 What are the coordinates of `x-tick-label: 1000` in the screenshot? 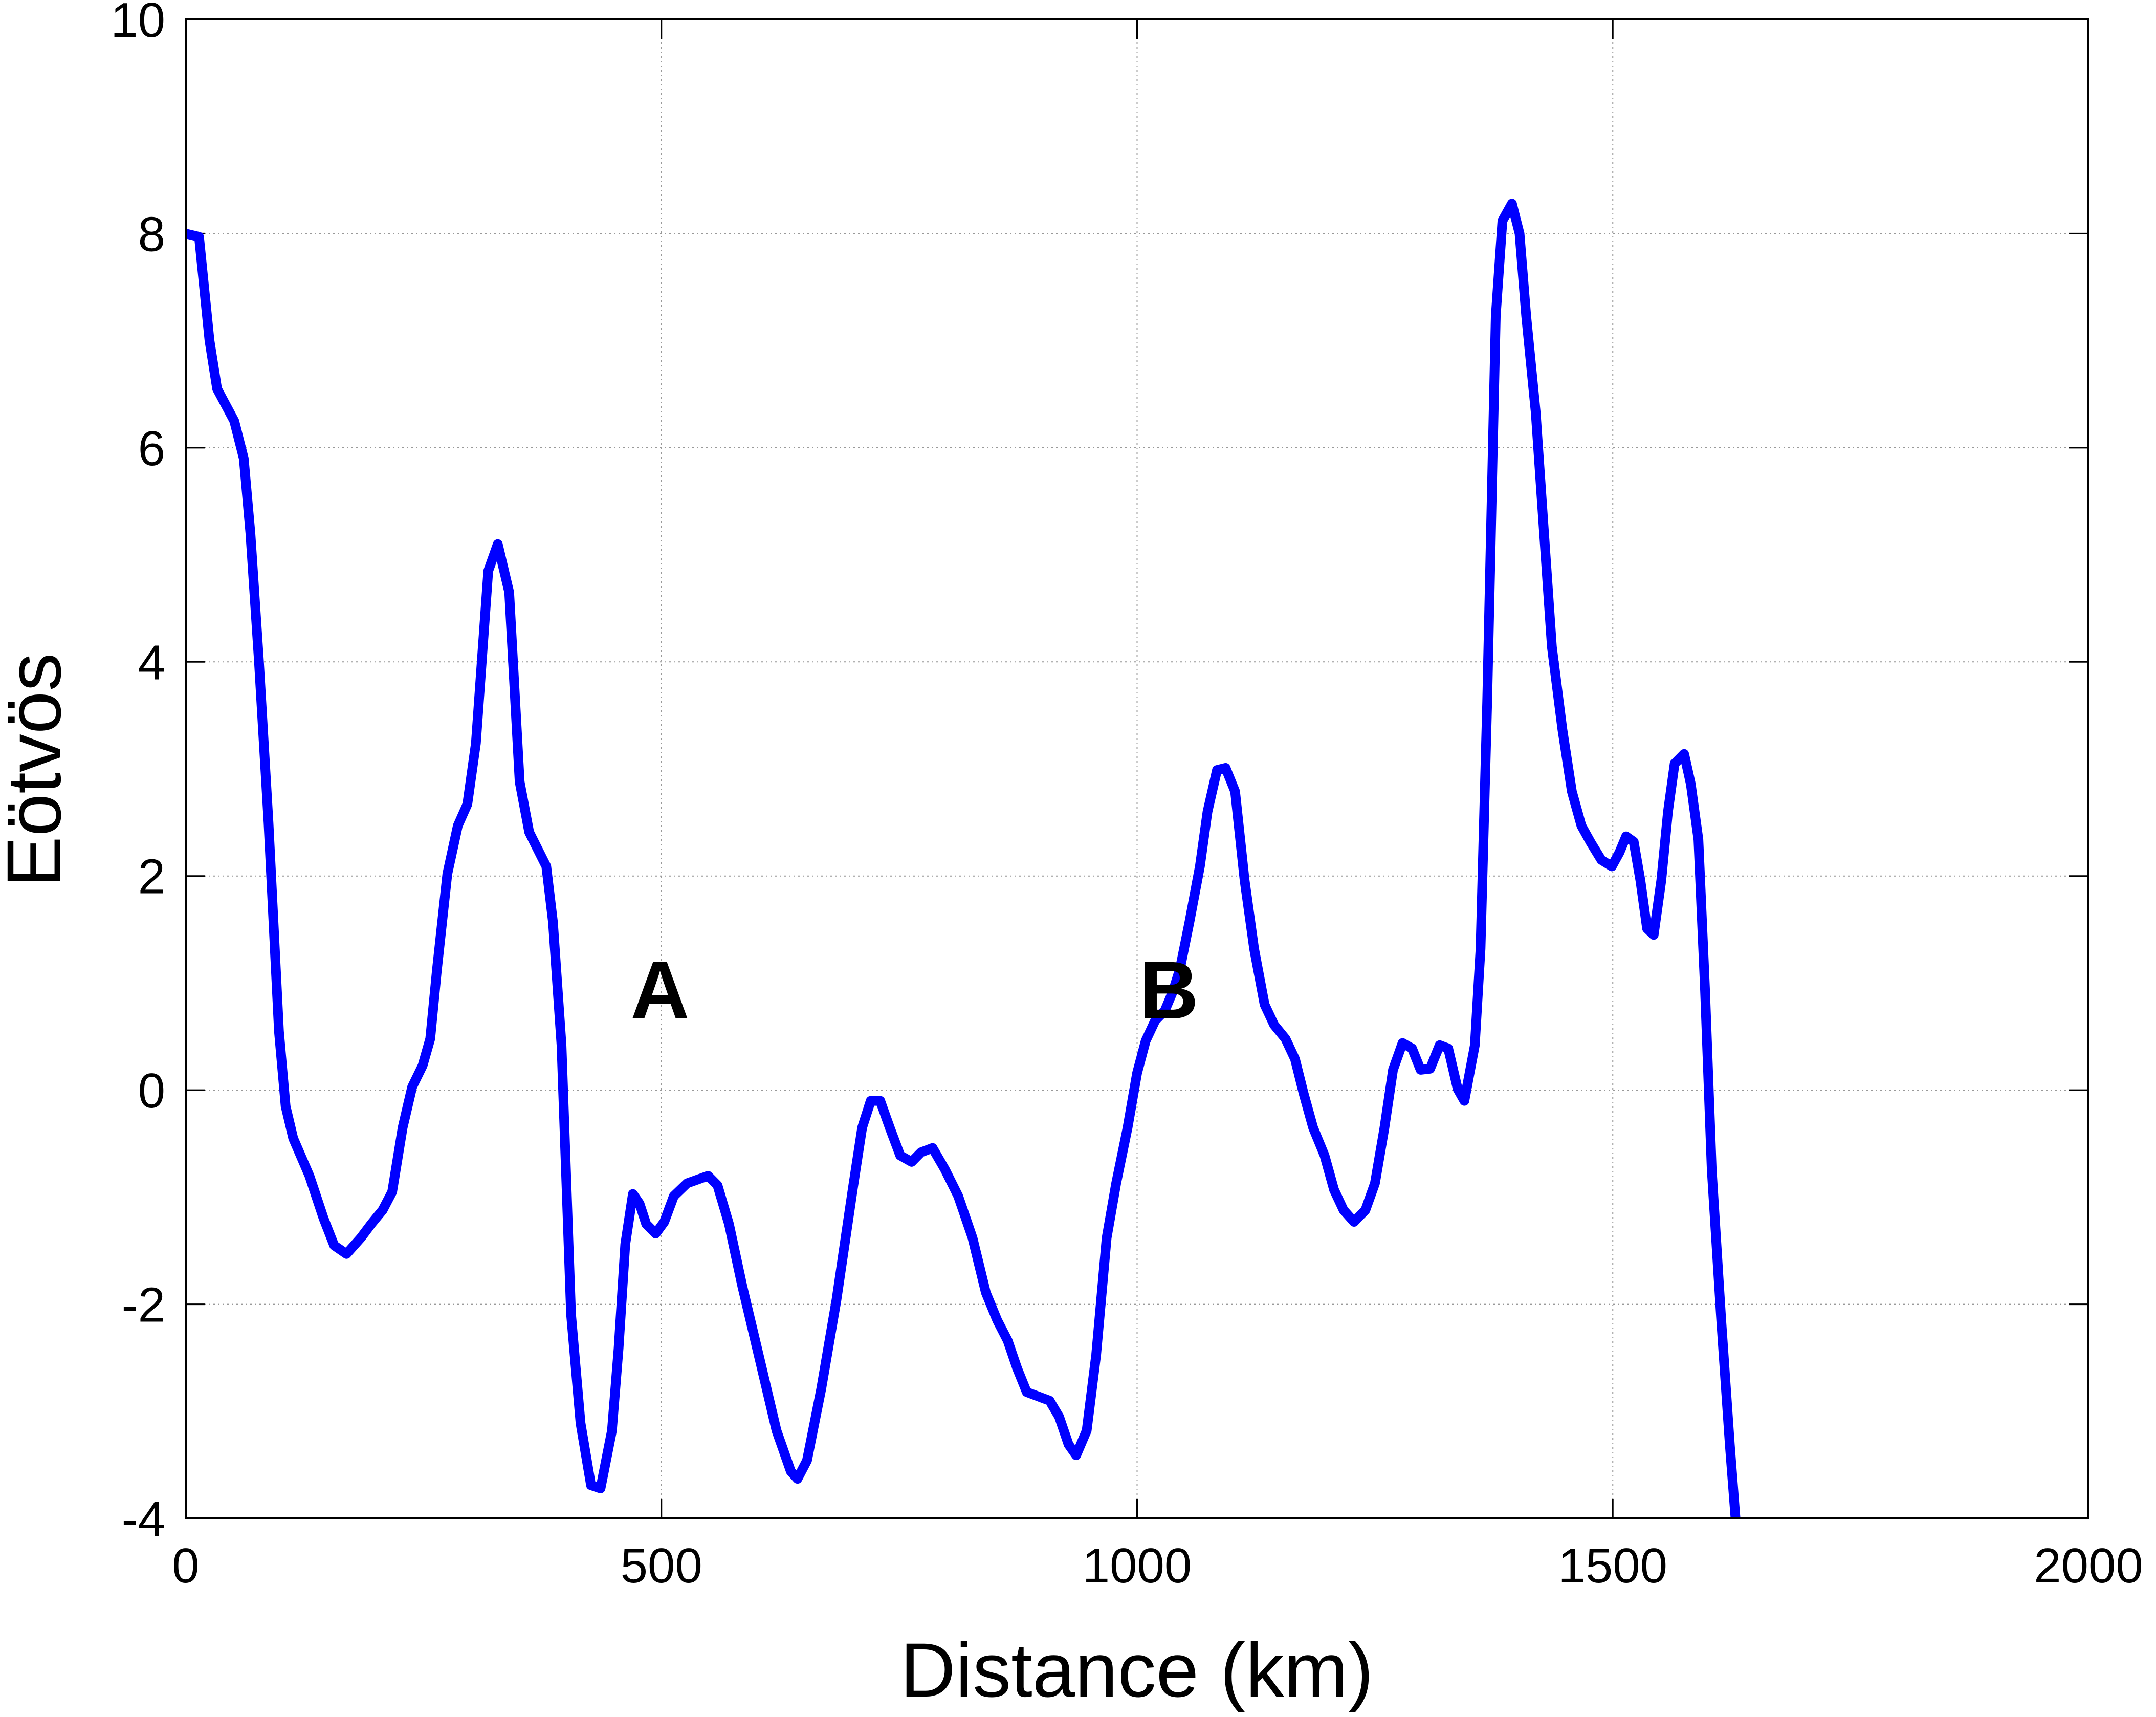 It's located at (1137, 1565).